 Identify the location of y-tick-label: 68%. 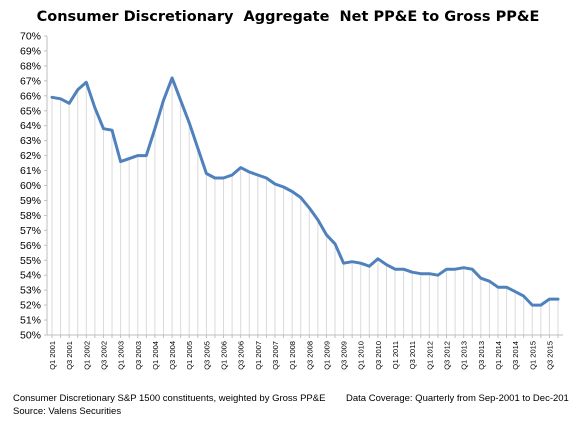
(30, 66).